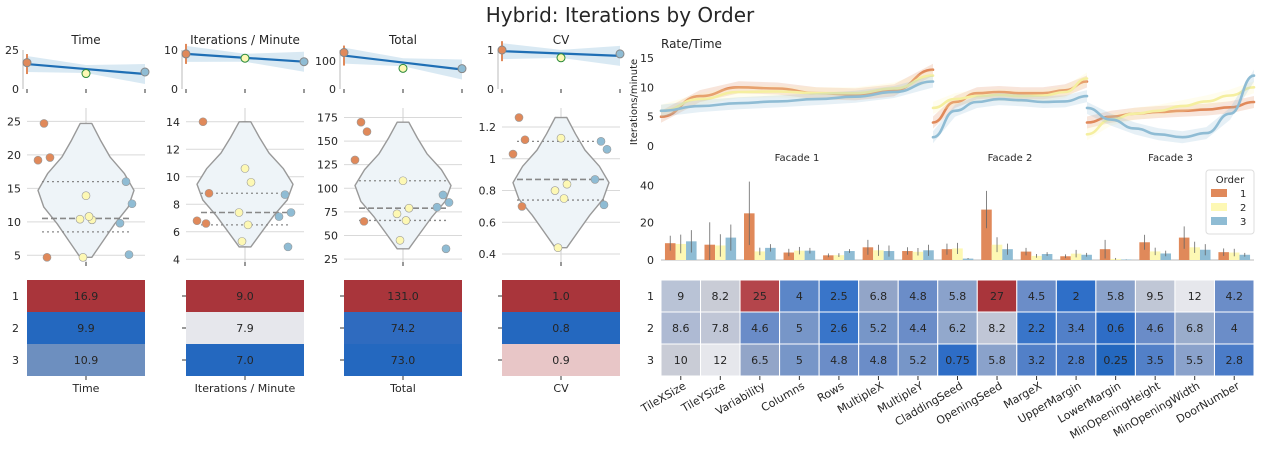 Image resolution: width=1261 pixels, height=449 pixels. Describe the element at coordinates (647, 87) in the screenshot. I see `rate-y-tick-label: 10` at that location.